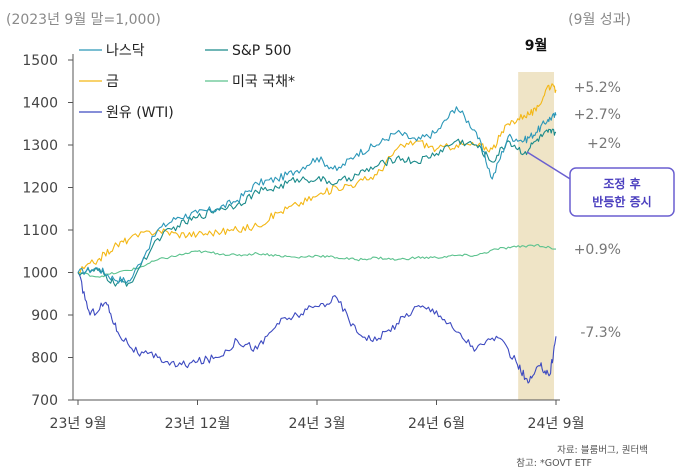  What do you see at coordinates (261, 51) in the screenshot?
I see `legend-label: S&P 500` at bounding box center [261, 51].